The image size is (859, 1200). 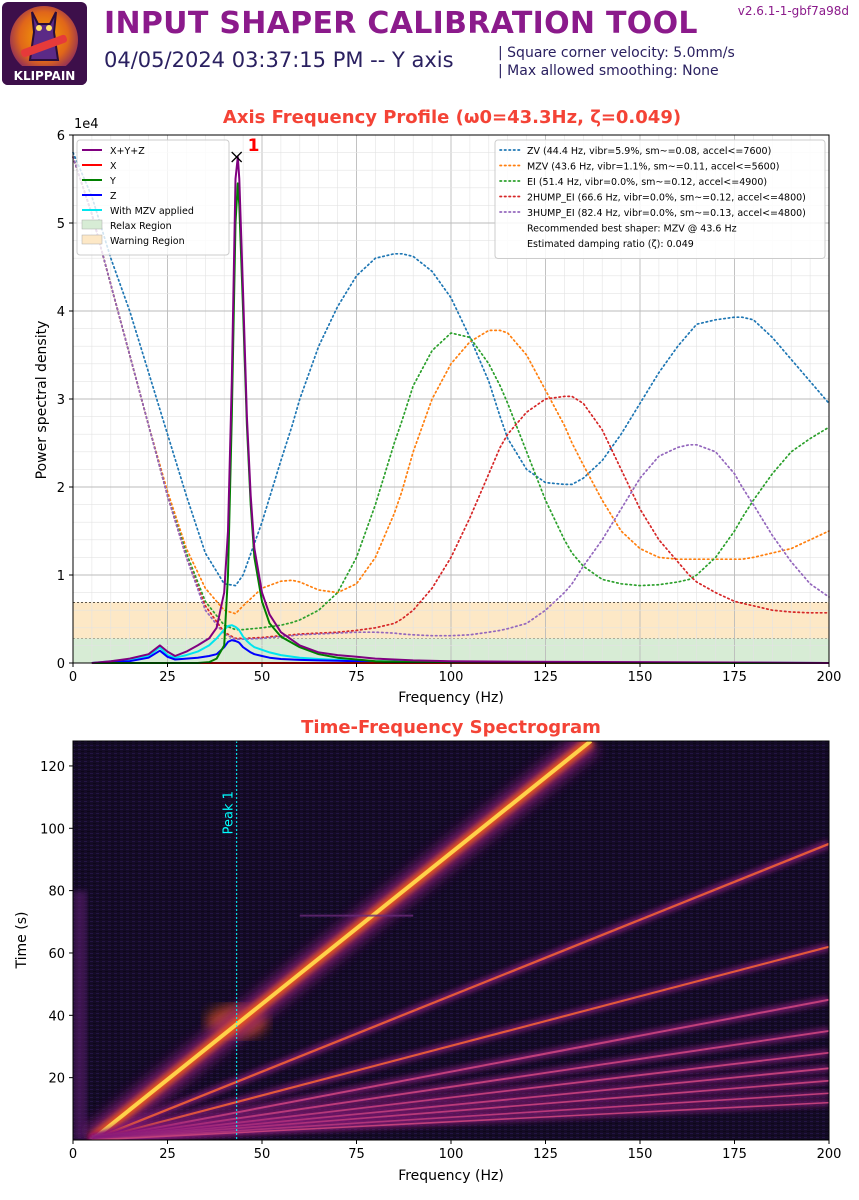 What do you see at coordinates (279, 60) in the screenshot?
I see `datetime-axis: 04/05/2024 03:37:15 PM -- Y axis` at bounding box center [279, 60].